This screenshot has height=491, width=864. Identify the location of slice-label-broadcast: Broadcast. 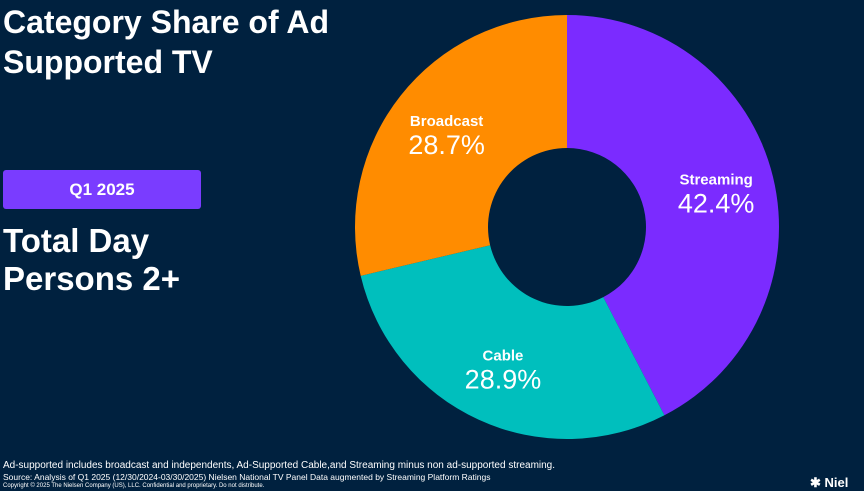
(446, 121).